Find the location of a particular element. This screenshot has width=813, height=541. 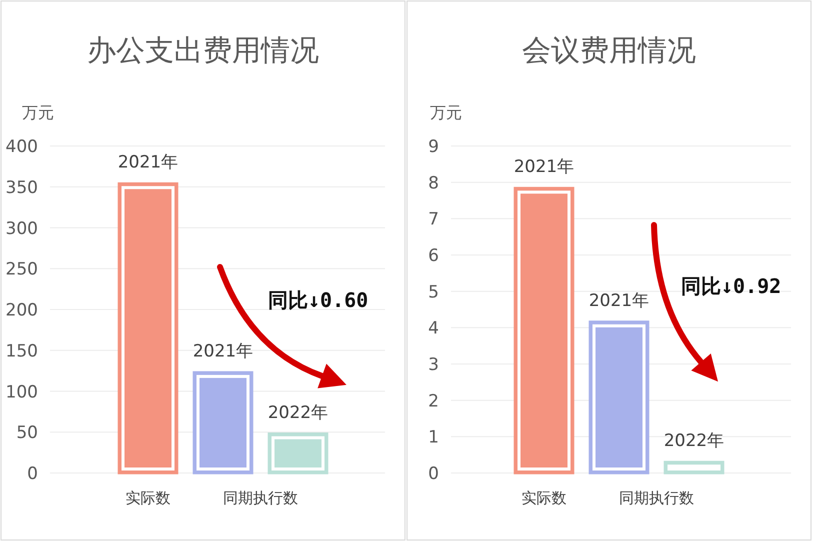

y-tick-label: 8 is located at coordinates (433, 183).